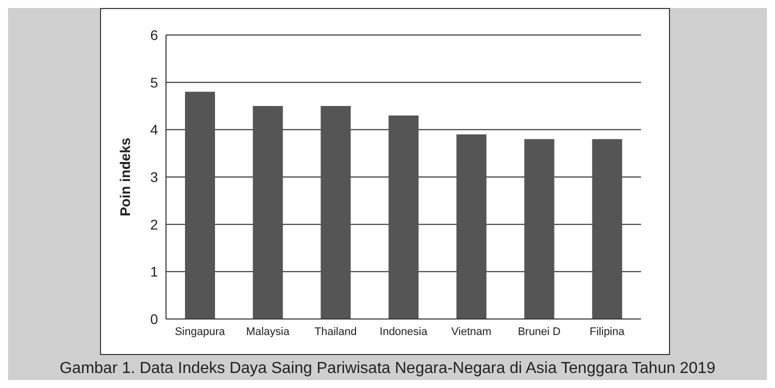 The image size is (775, 388). What do you see at coordinates (200, 332) in the screenshot?
I see `x-tick-label: Singapura` at bounding box center [200, 332].